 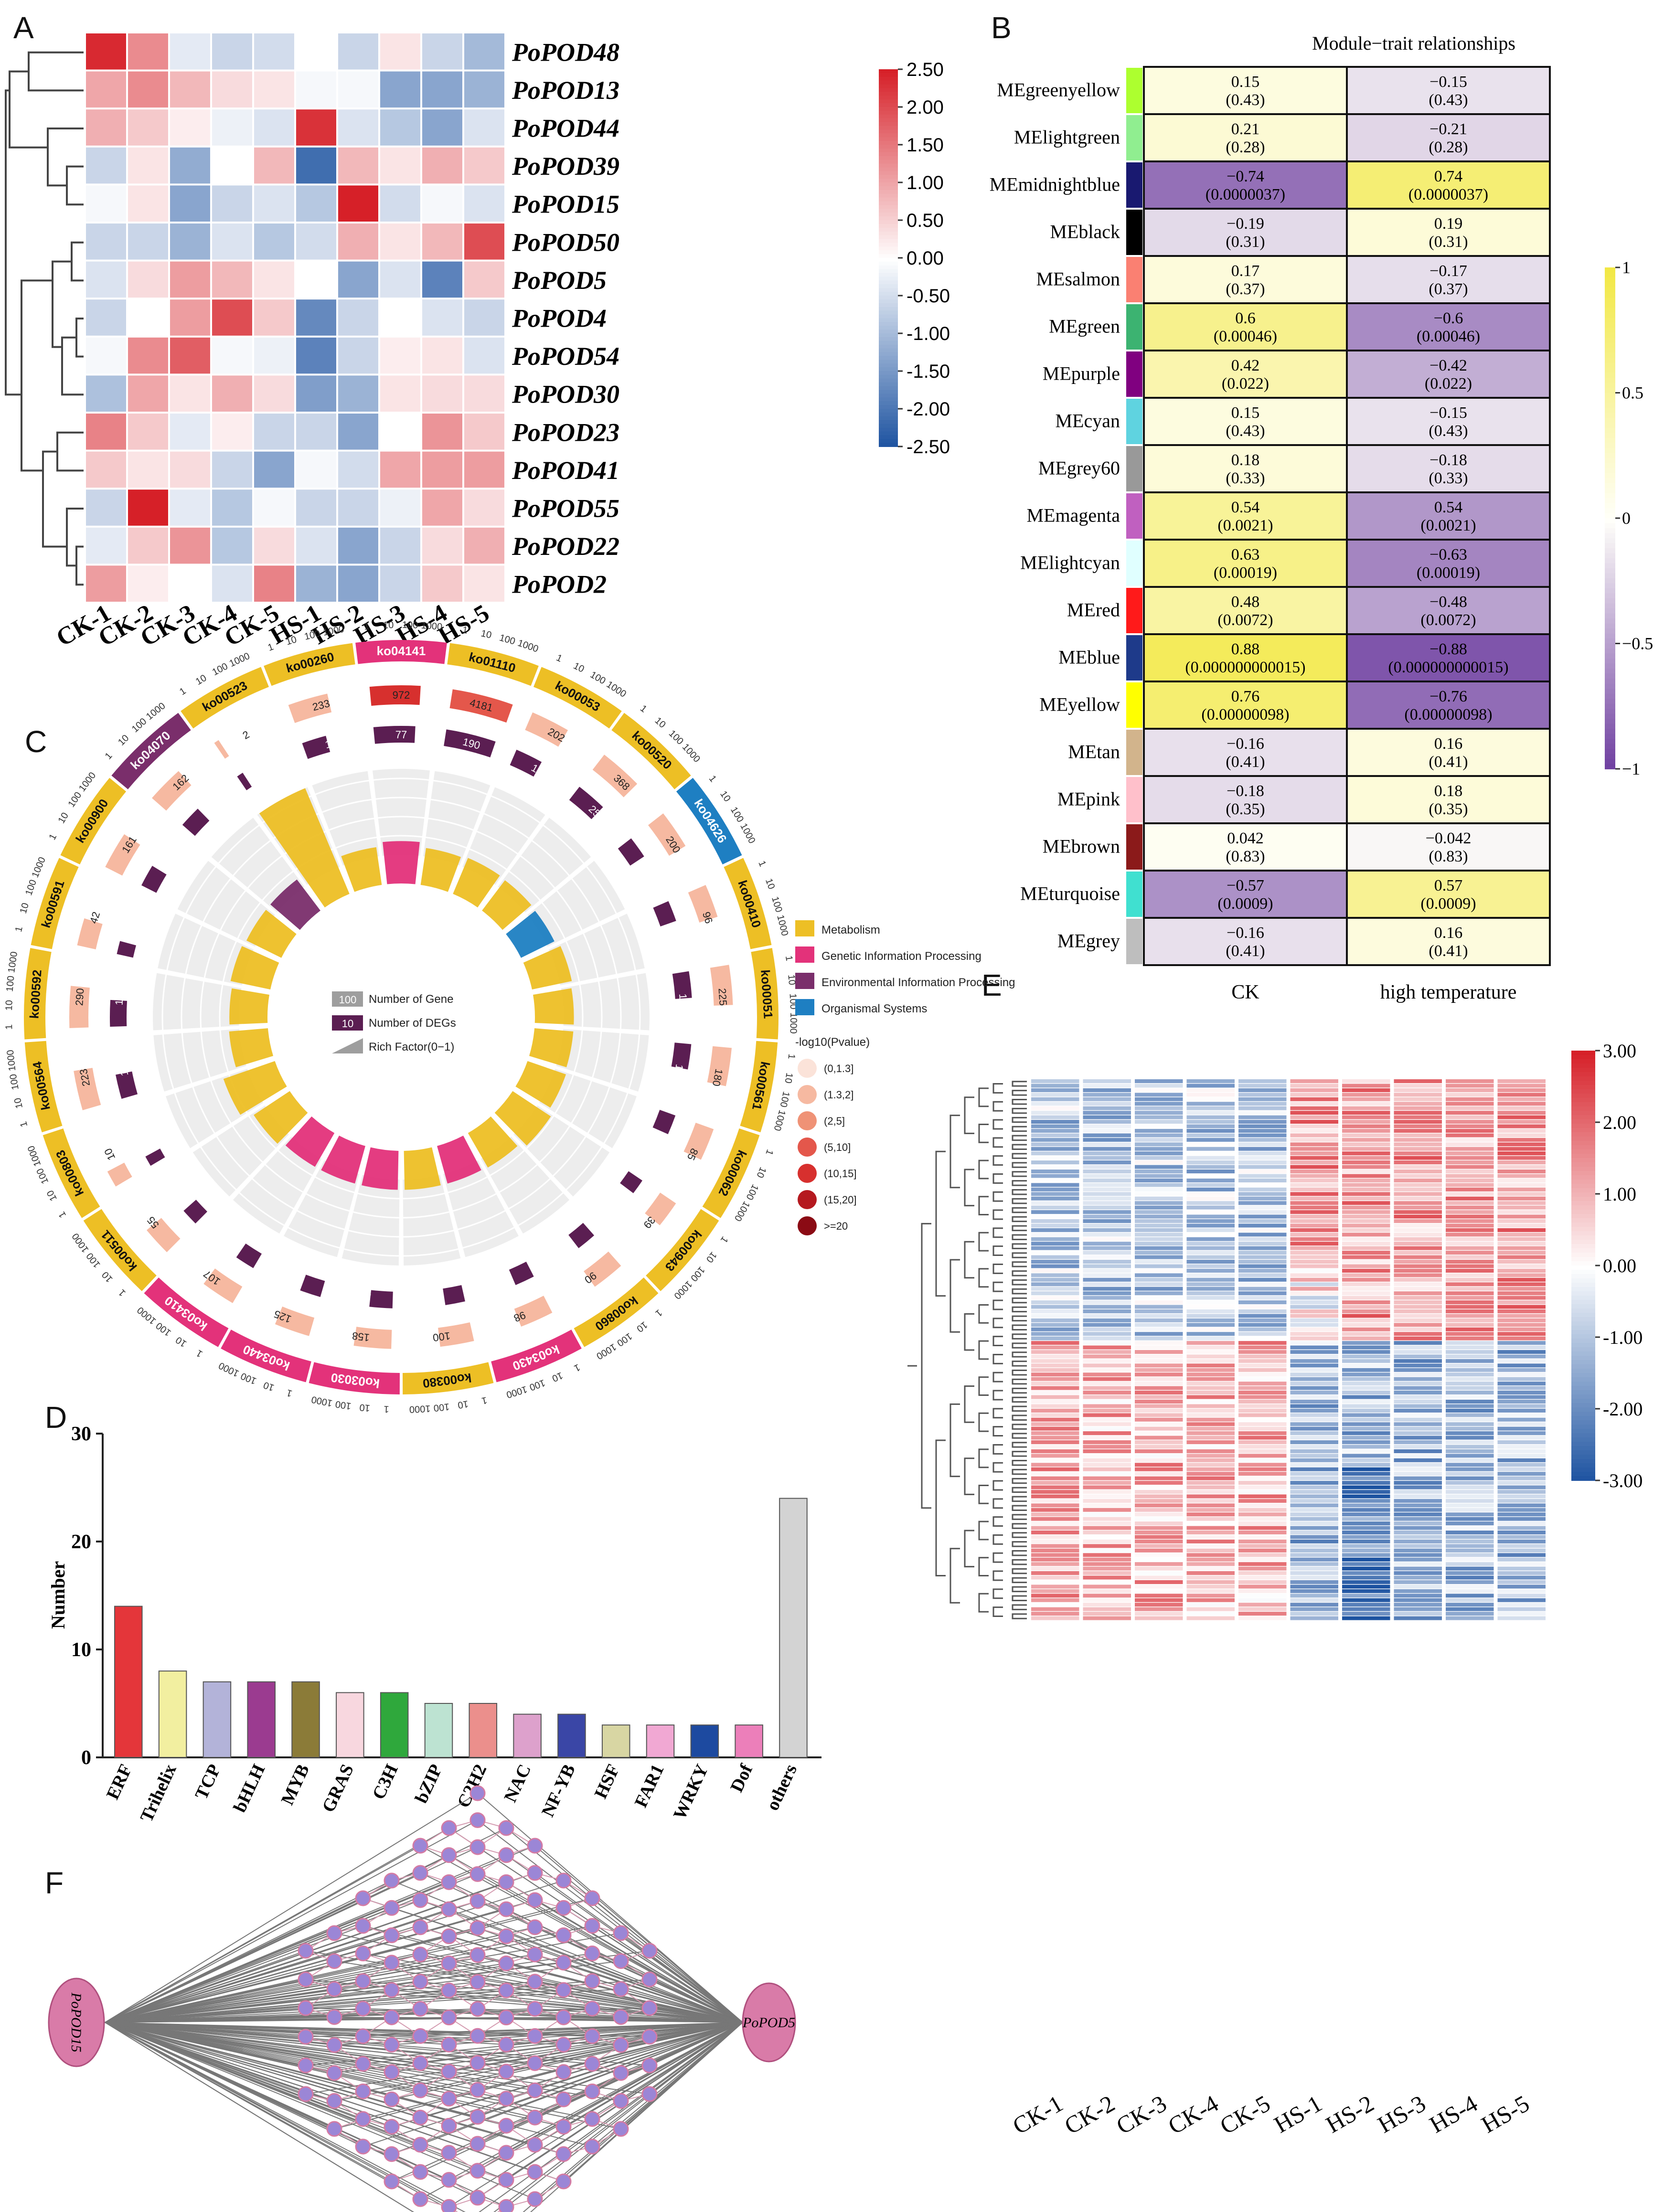 I want to click on deg-count-bar, so click(x=127, y=1085).